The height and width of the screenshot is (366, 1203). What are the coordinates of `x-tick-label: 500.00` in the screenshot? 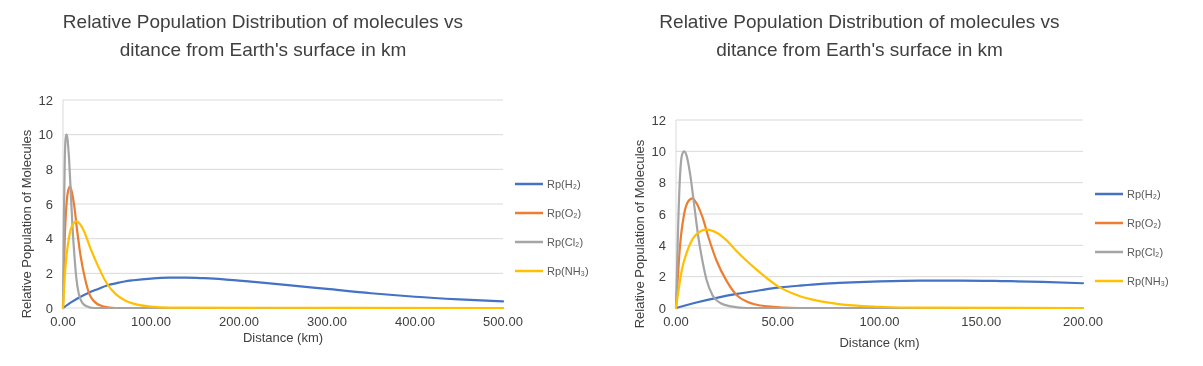 It's located at (503, 321).